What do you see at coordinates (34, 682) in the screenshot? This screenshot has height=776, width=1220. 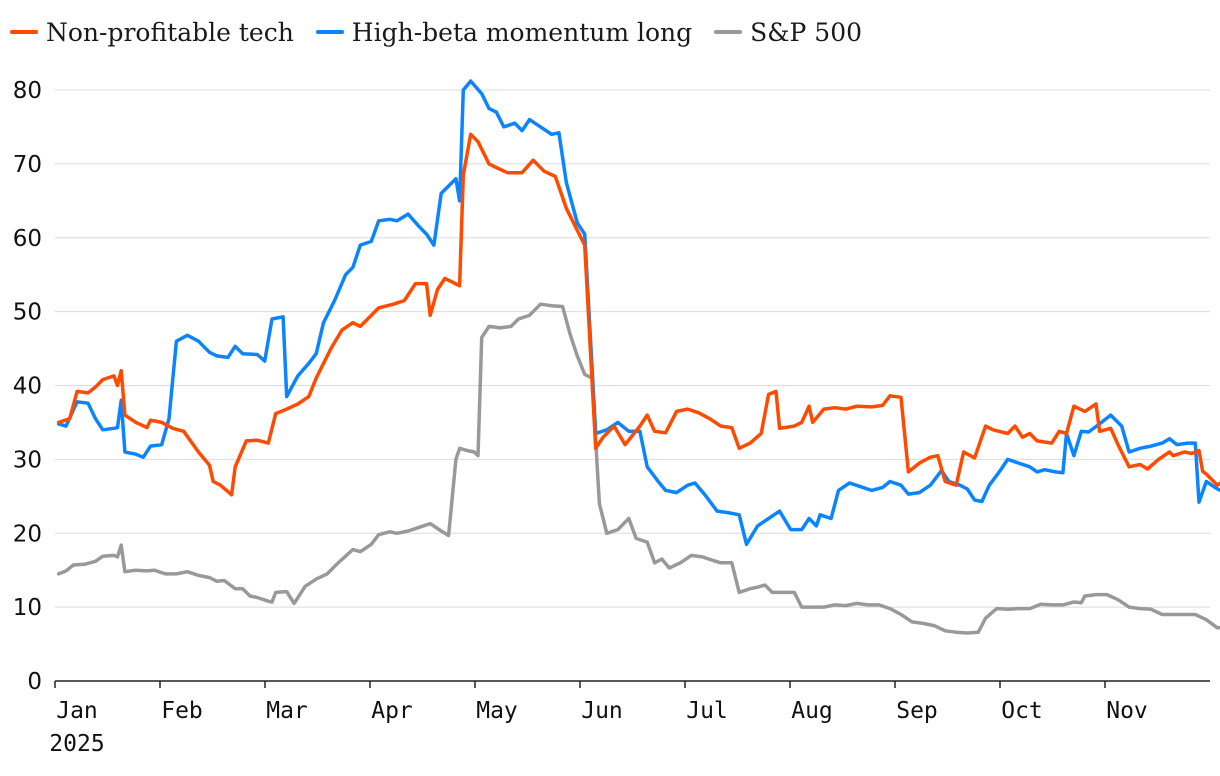 I see `y-tick-label: 0` at bounding box center [34, 682].